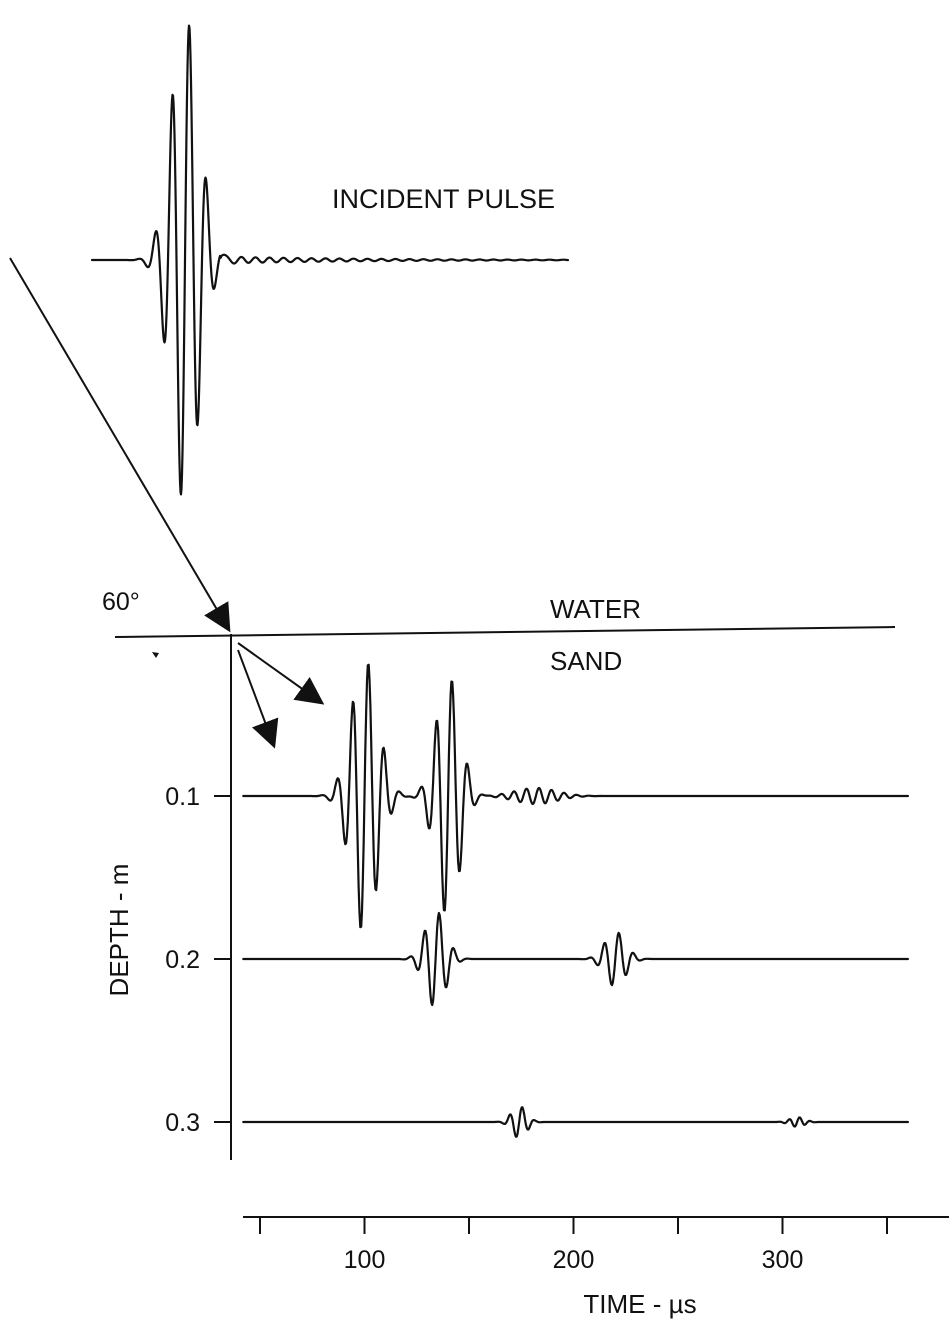 This screenshot has width=949, height=1325. Describe the element at coordinates (182, 1123) in the screenshot. I see `depth-tick-label-3: 0.3` at that location.